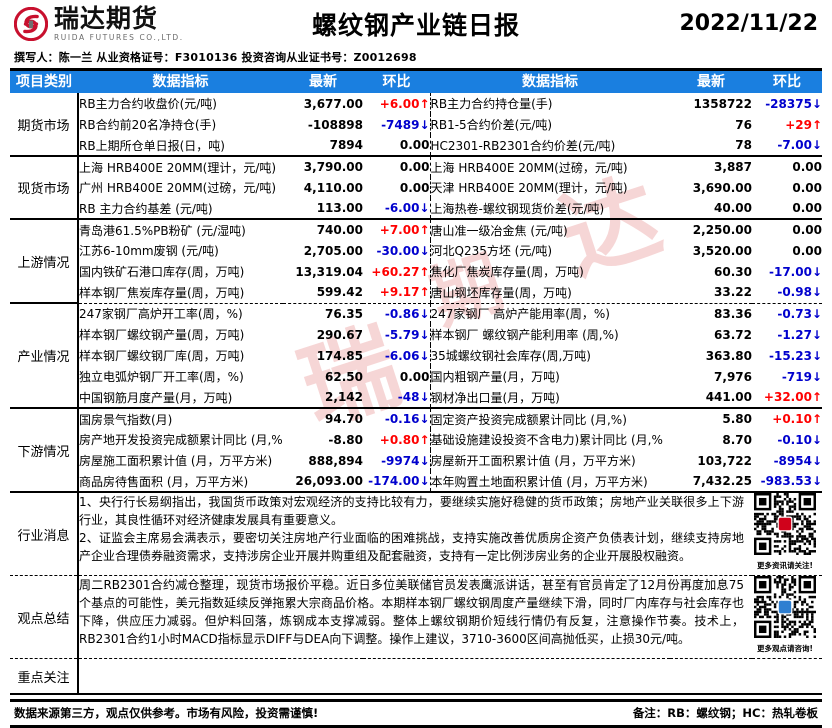  What do you see at coordinates (335, 124) in the screenshot?
I see `indicator-value-left: -108898` at bounding box center [335, 124].